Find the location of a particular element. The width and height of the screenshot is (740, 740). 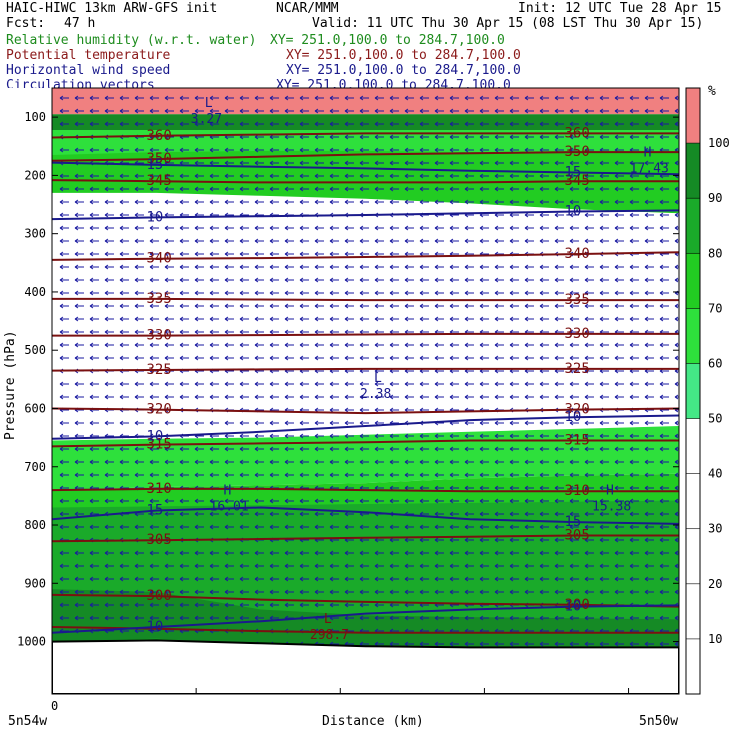

y-tick-label: 200 is located at coordinates (35, 175).